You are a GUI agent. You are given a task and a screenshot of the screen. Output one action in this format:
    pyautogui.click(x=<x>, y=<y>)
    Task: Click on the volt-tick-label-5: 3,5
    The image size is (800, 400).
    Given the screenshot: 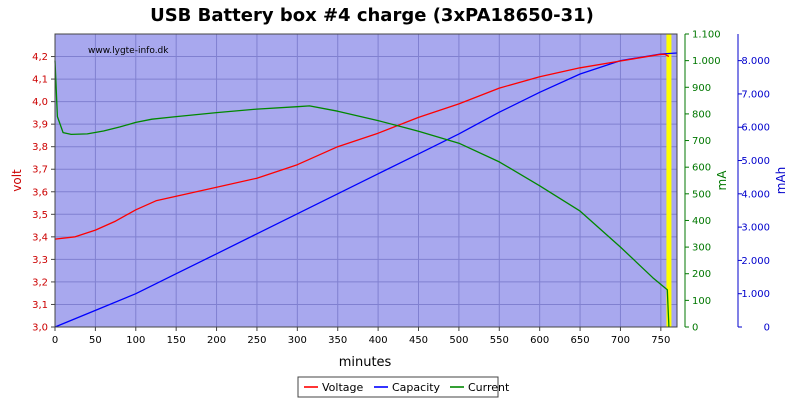 What is the action you would take?
    pyautogui.click(x=40, y=215)
    